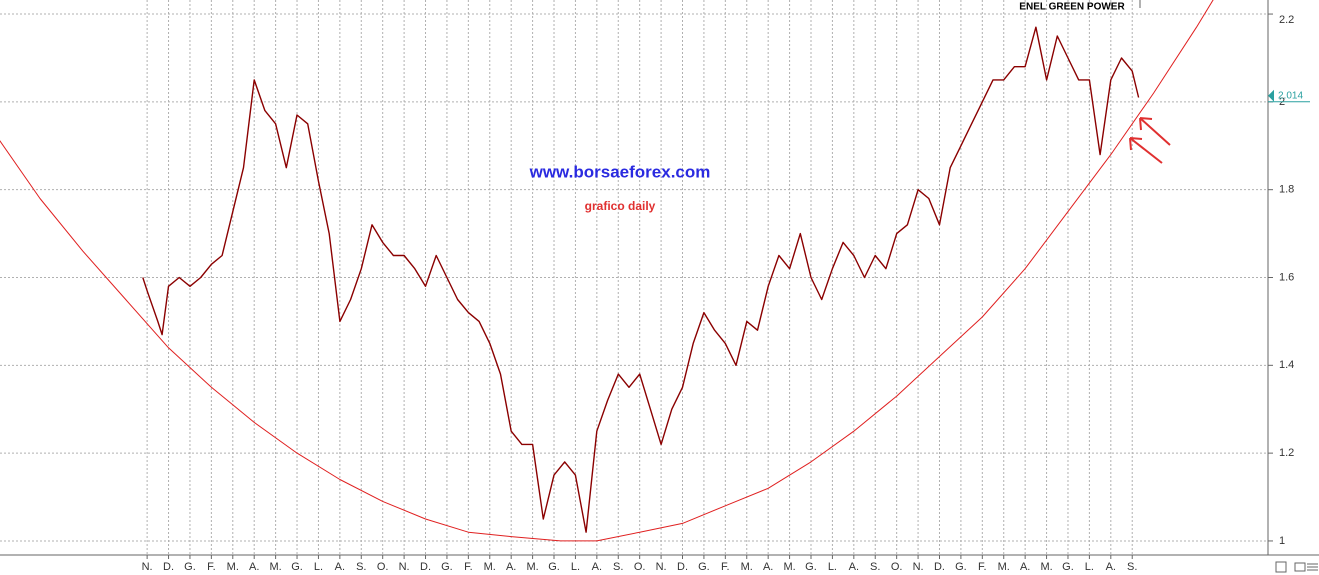 This screenshot has width=1319, height=575. I want to click on y-tick-label: 1.6, so click(1286, 277).